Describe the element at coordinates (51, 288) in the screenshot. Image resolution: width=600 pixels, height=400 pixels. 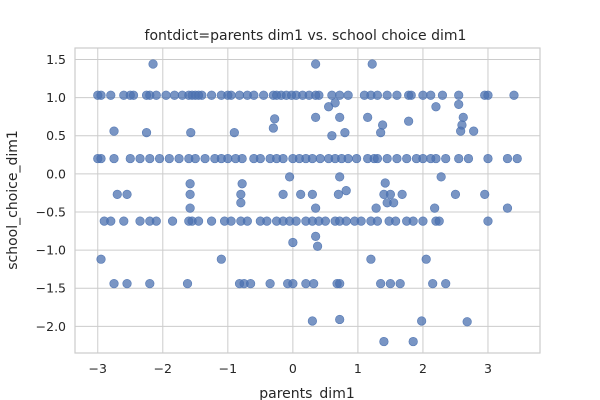
I see `y-tick-label: −1.5` at that location.